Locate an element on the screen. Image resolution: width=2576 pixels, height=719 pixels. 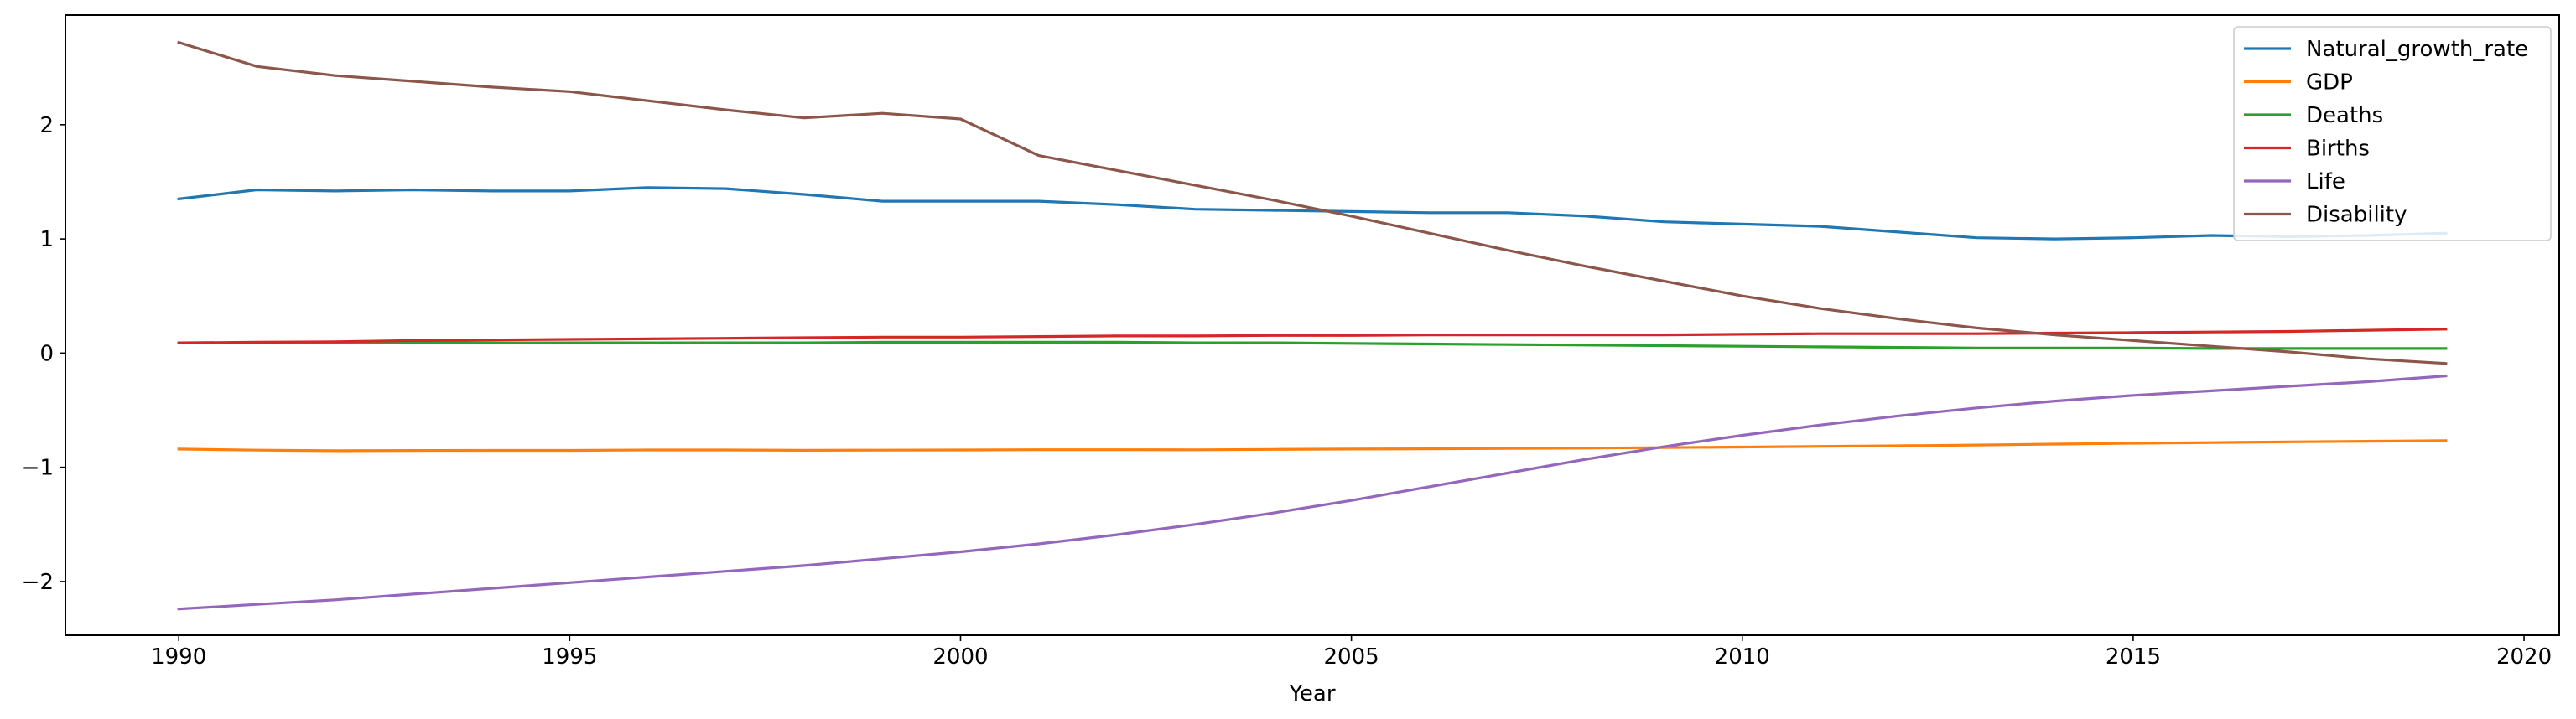
x-tick-label: 2005 is located at coordinates (1351, 657).